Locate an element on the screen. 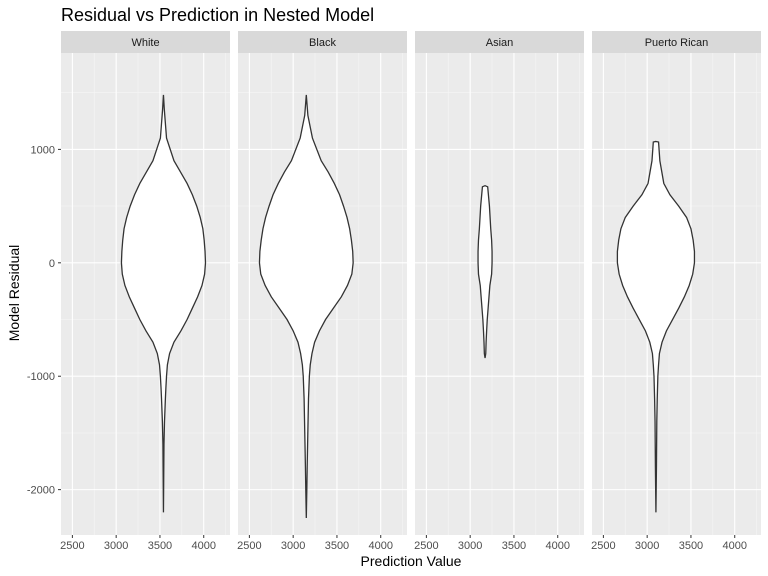 The height and width of the screenshot is (576, 768). strip-asian is located at coordinates (499, 42).